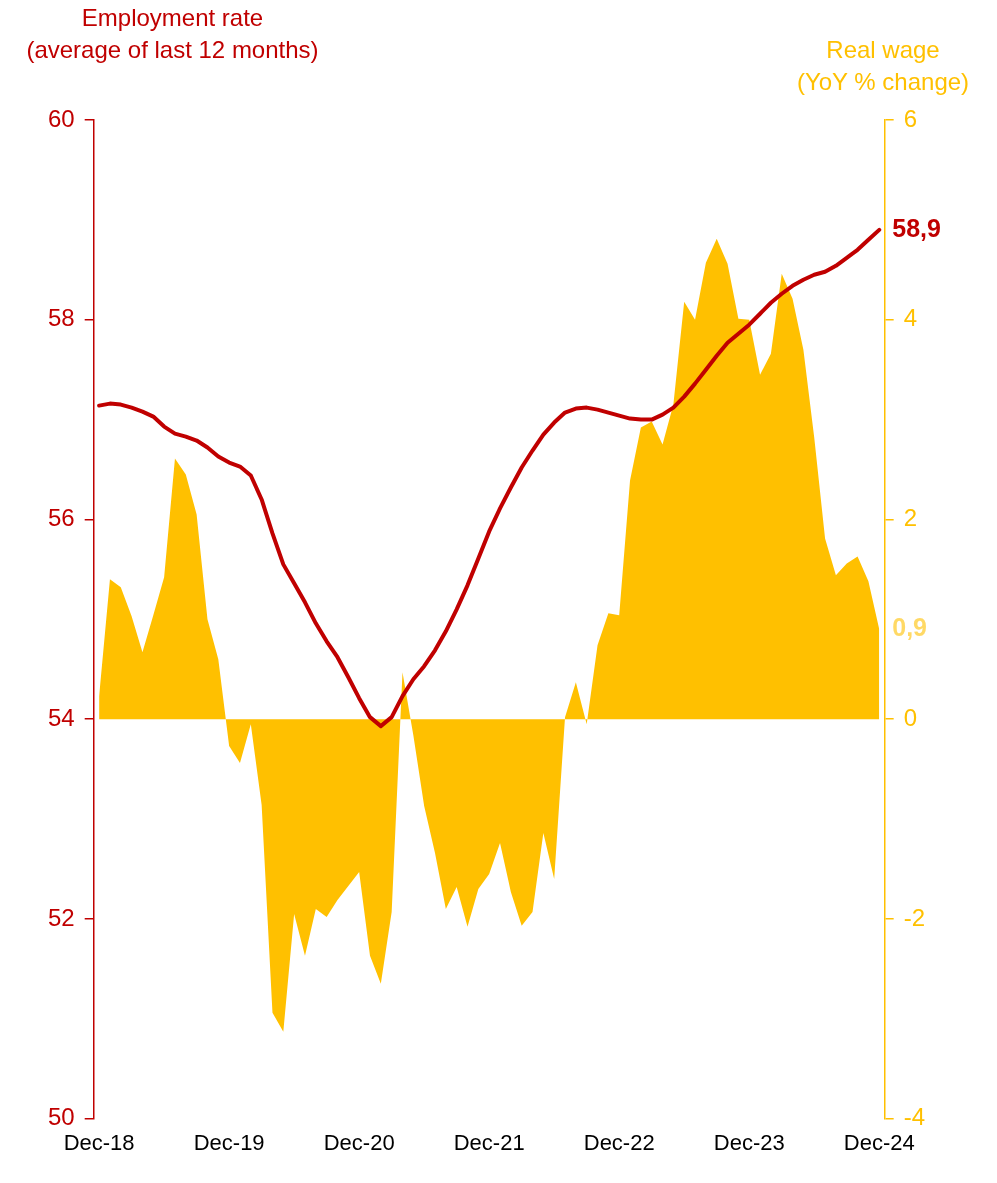 The height and width of the screenshot is (1183, 997). What do you see at coordinates (61, 917) in the screenshot?
I see `y-tick-label: 52` at bounding box center [61, 917].